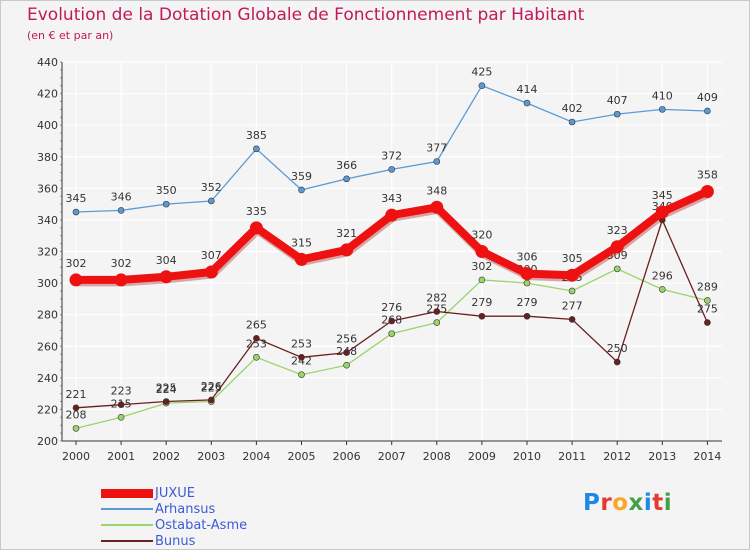  What do you see at coordinates (121, 196) in the screenshot?
I see `data-label-arhansus: 346` at bounding box center [121, 196].